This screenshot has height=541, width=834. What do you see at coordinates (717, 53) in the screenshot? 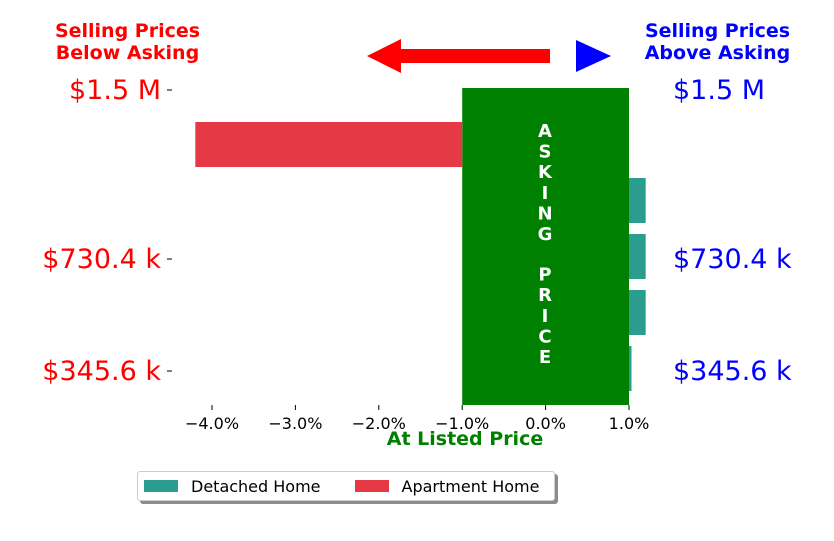
I see `above-asking-header-line2: Above Asking` at bounding box center [717, 53].